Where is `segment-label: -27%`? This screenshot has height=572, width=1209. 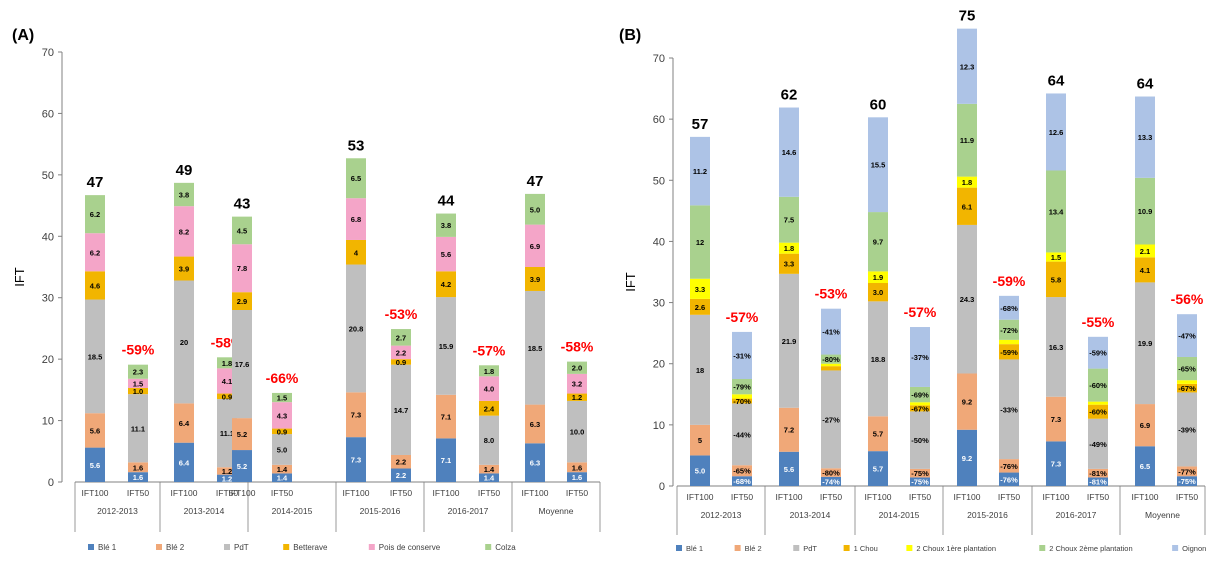
segment-label: -27% is located at coordinates (831, 419).